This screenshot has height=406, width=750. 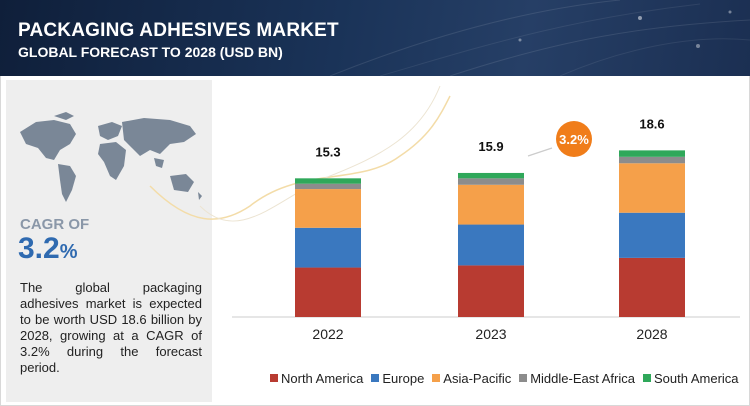 What do you see at coordinates (39, 248) in the screenshot?
I see `cagr-number: 3.2` at bounding box center [39, 248].